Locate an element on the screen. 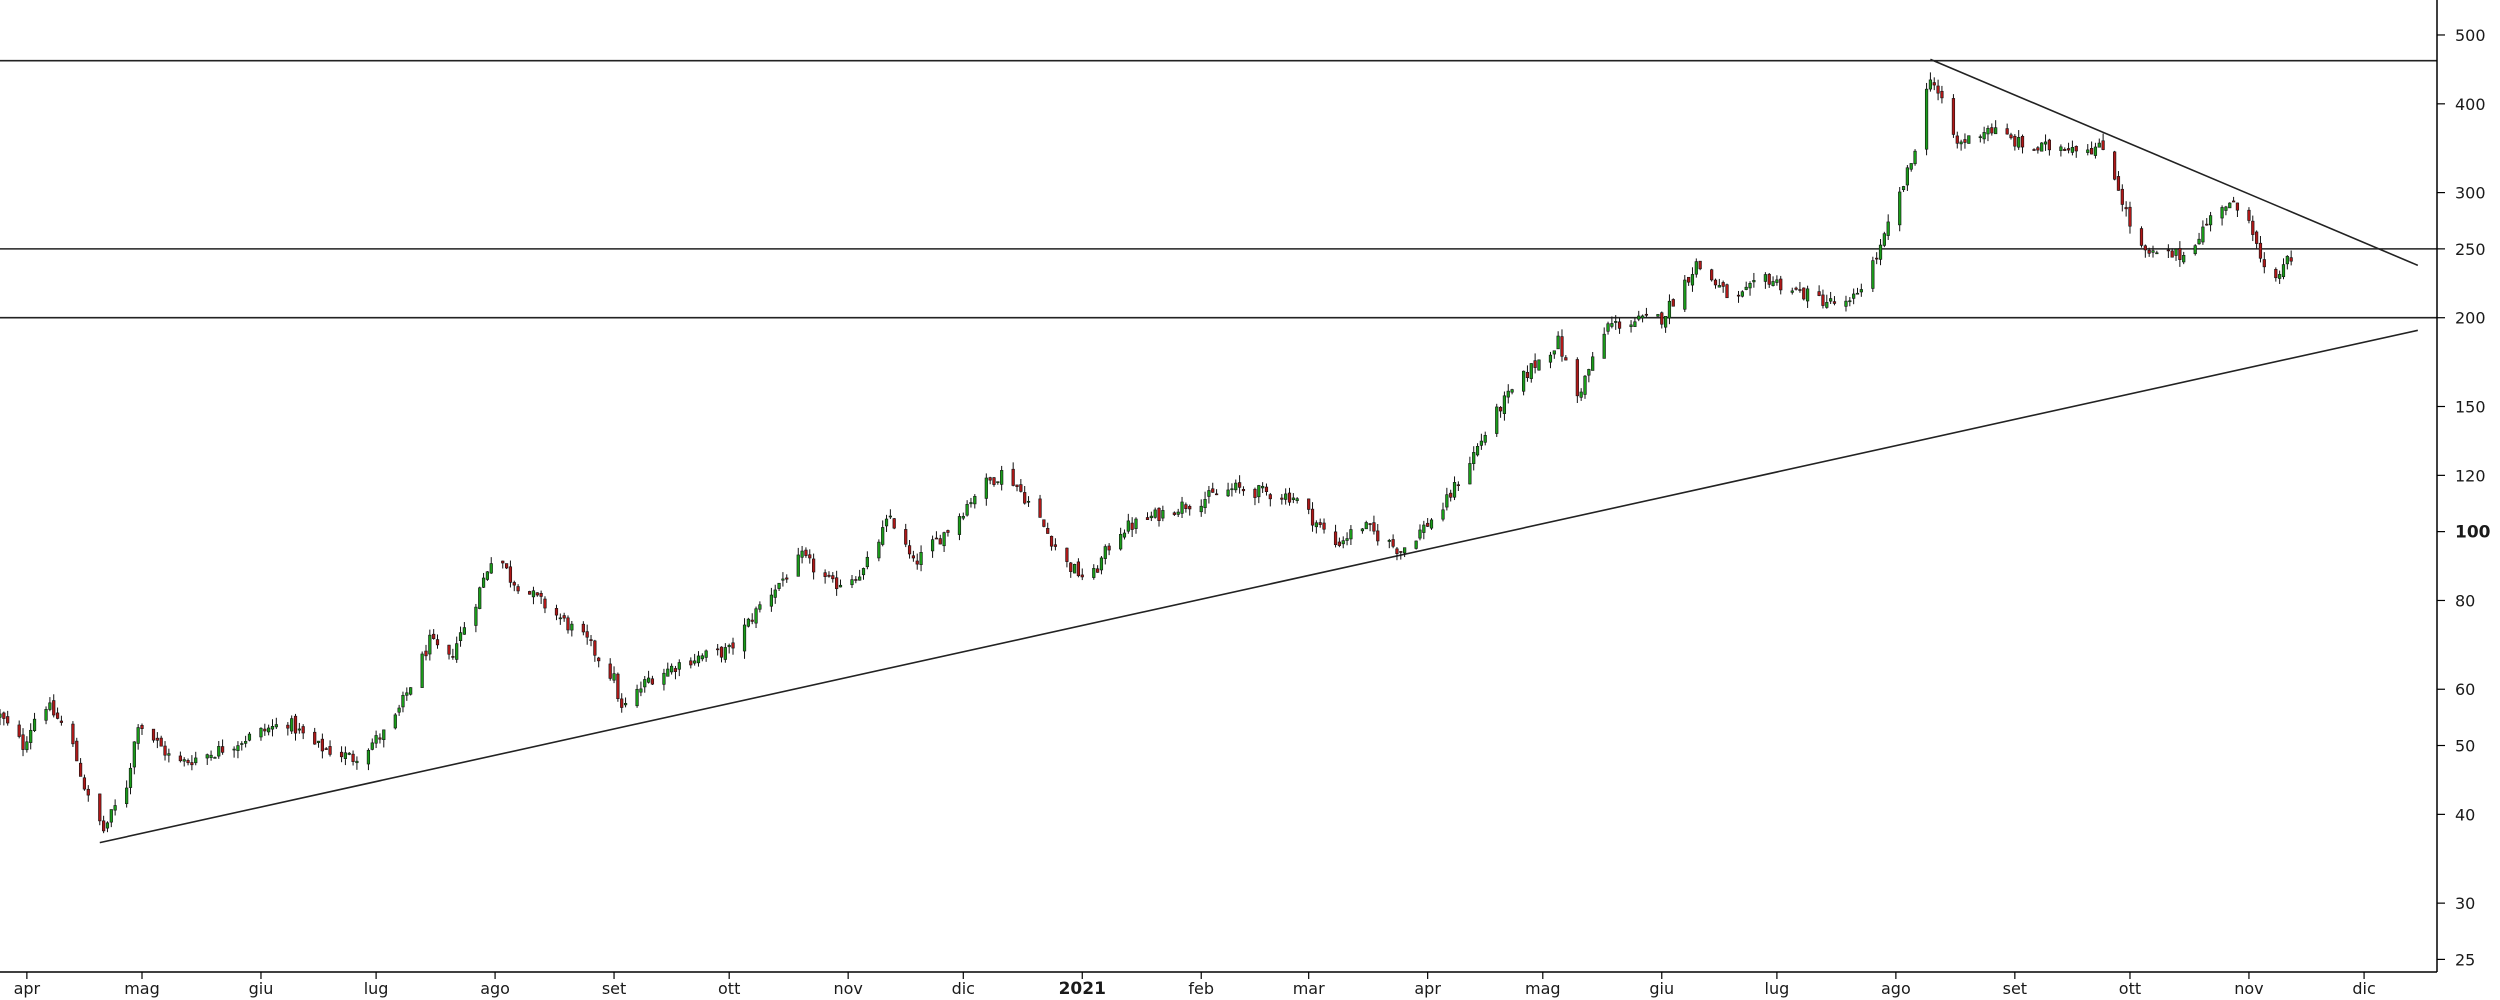 This screenshot has height=1000, width=2500. x-tick-label: feb is located at coordinates (1201, 988).